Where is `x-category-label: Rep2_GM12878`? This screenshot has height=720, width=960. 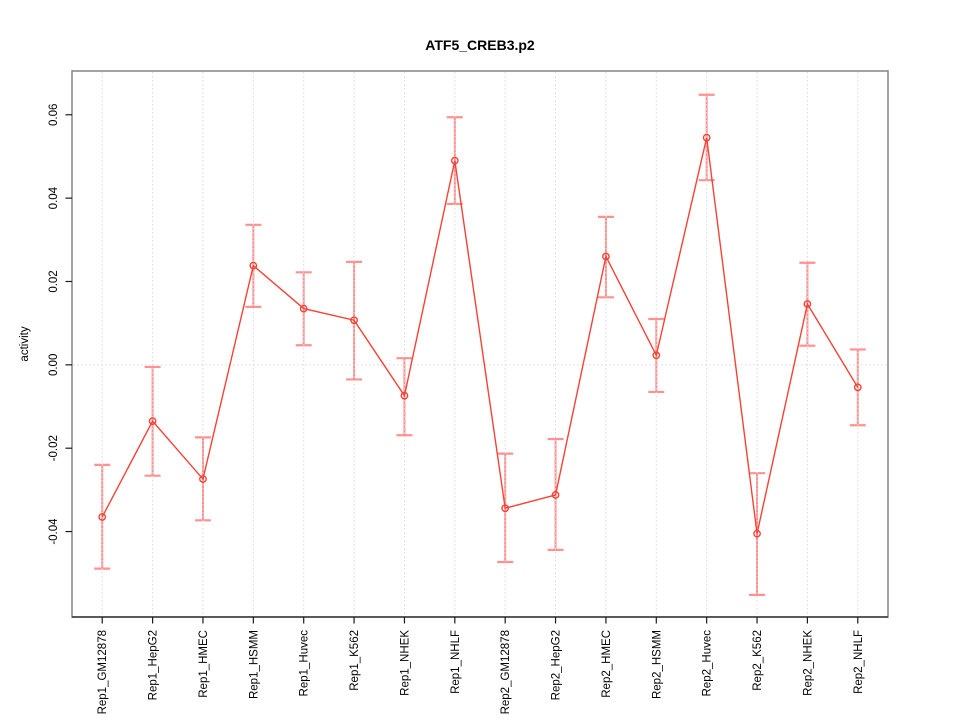
x-category-label: Rep2_GM12878 is located at coordinates (506, 672).